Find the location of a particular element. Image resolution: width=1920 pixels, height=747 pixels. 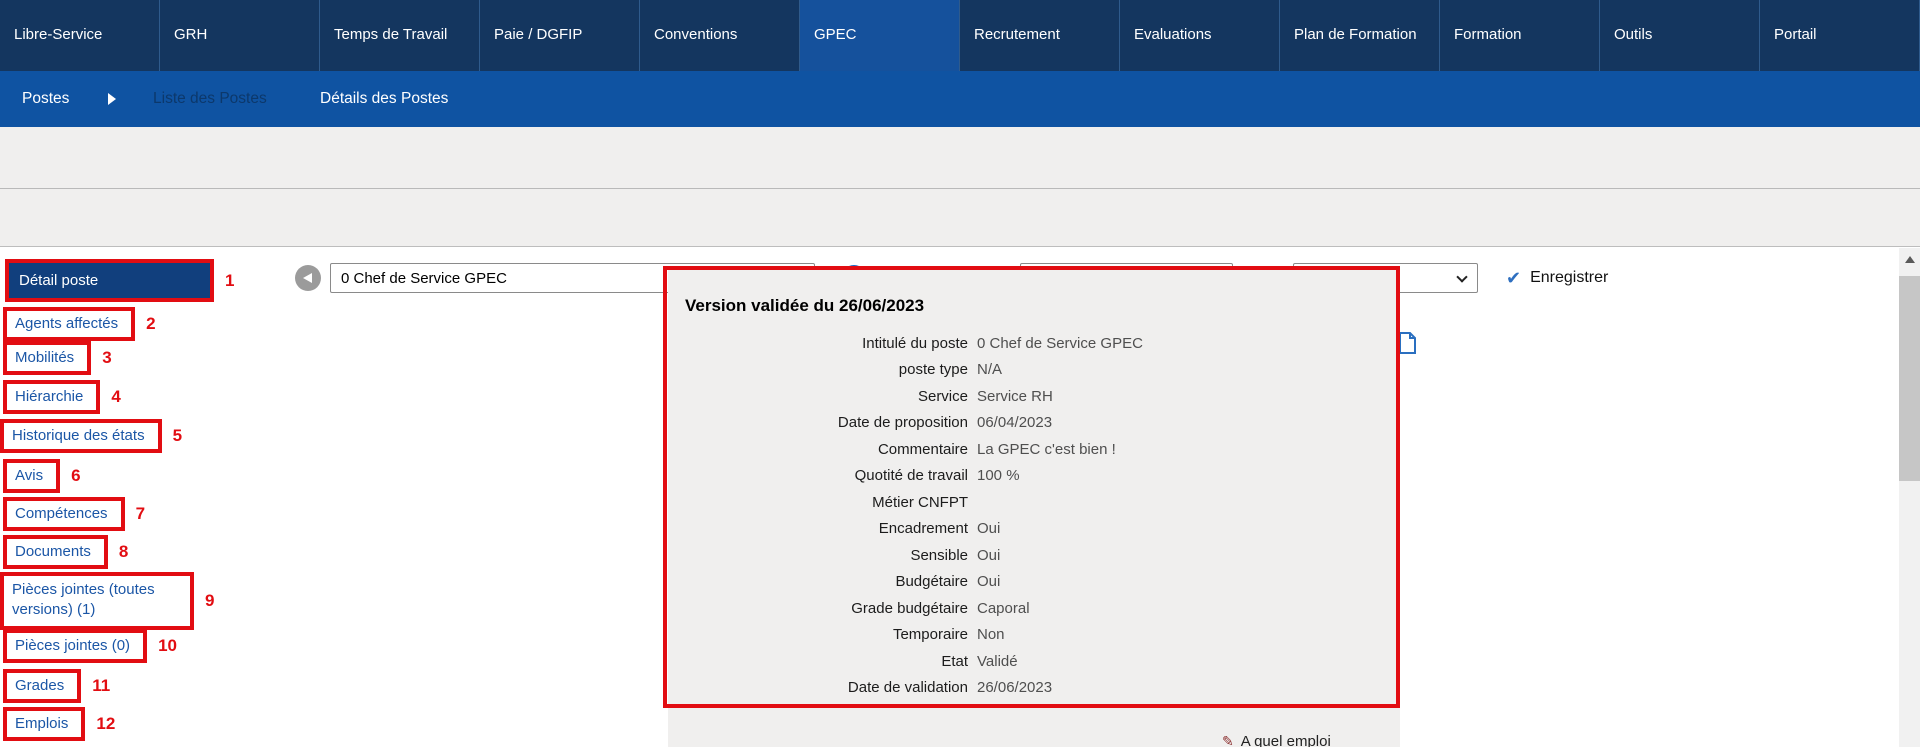

sidebar-item-documents: Documents 8 is located at coordinates (65, 552).